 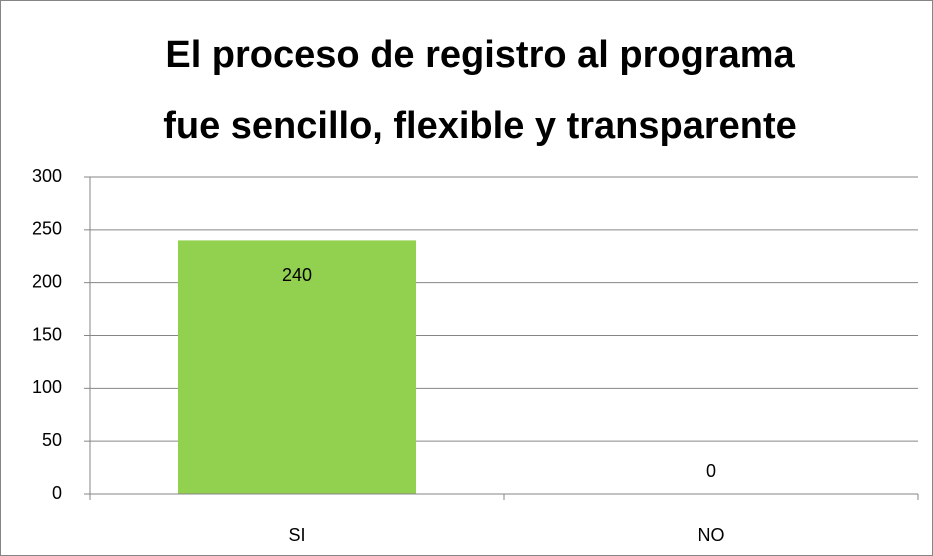 What do you see at coordinates (47, 281) in the screenshot?
I see `y-tick-label: 200` at bounding box center [47, 281].